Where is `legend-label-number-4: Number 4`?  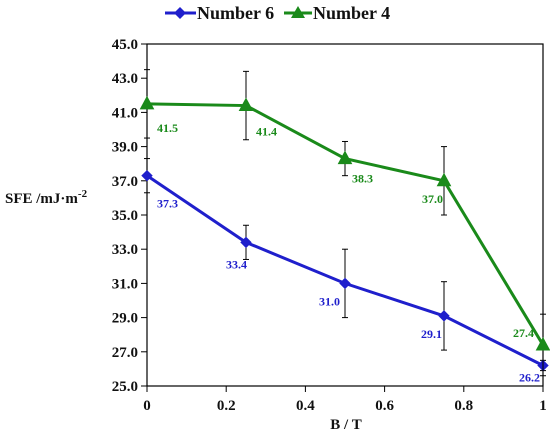 legend-label-number-4: Number 4 is located at coordinates (351, 13).